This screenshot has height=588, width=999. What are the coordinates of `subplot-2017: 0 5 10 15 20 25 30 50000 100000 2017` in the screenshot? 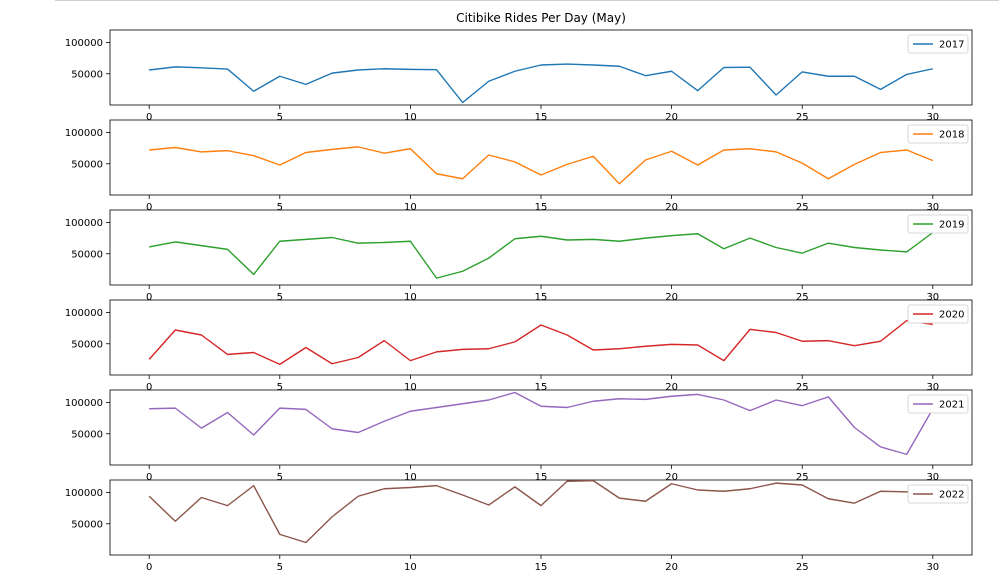 It's located at (519, 76).